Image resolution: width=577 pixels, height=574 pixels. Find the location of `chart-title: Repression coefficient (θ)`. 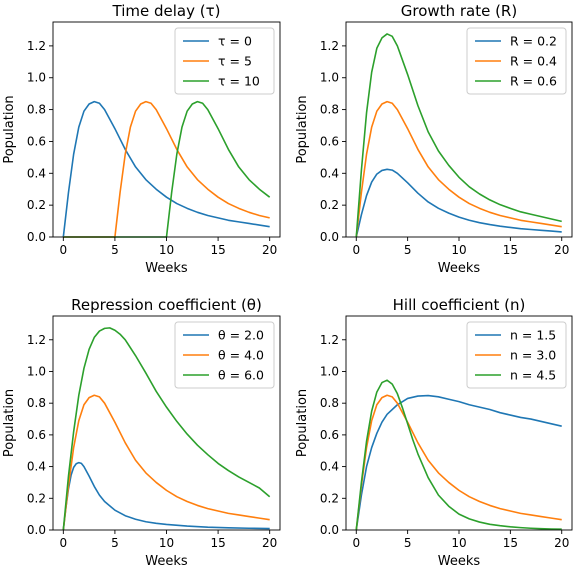

chart-title: Repression coefficient (θ) is located at coordinates (166, 305).